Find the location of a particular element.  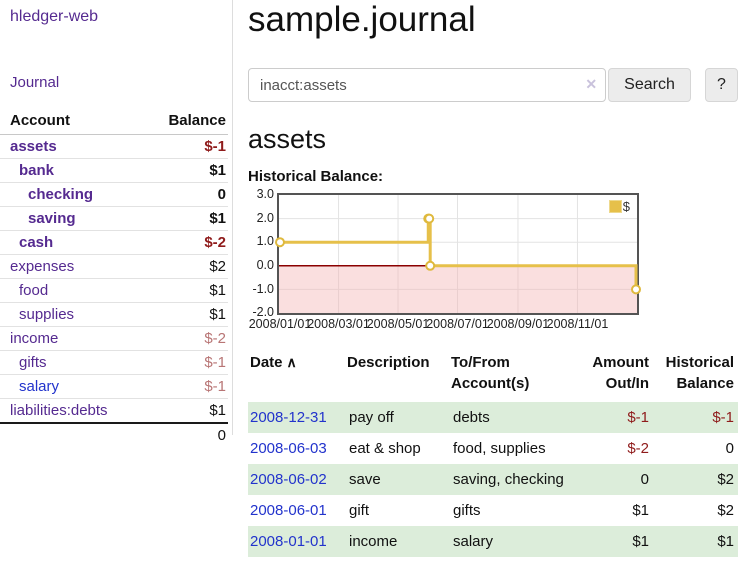

legend-swatch-icon is located at coordinates (615, 207).